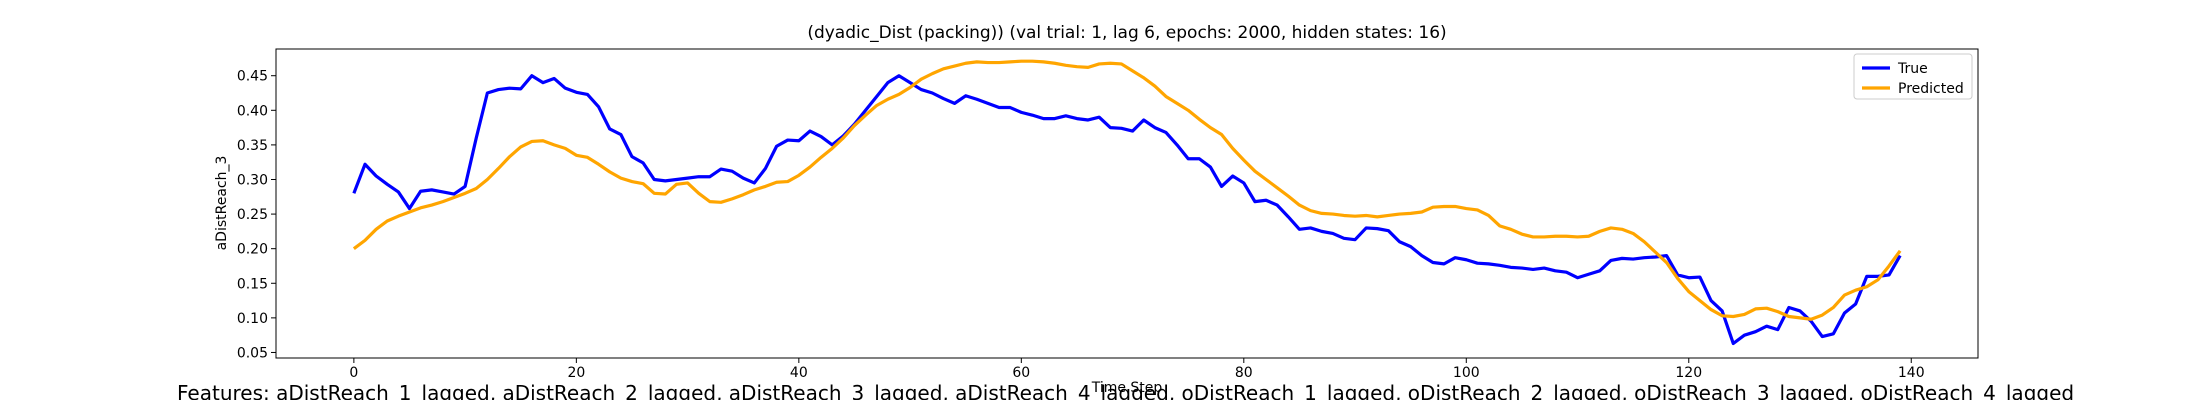  I want to click on y-tick-label: 0.40, so click(252, 111).